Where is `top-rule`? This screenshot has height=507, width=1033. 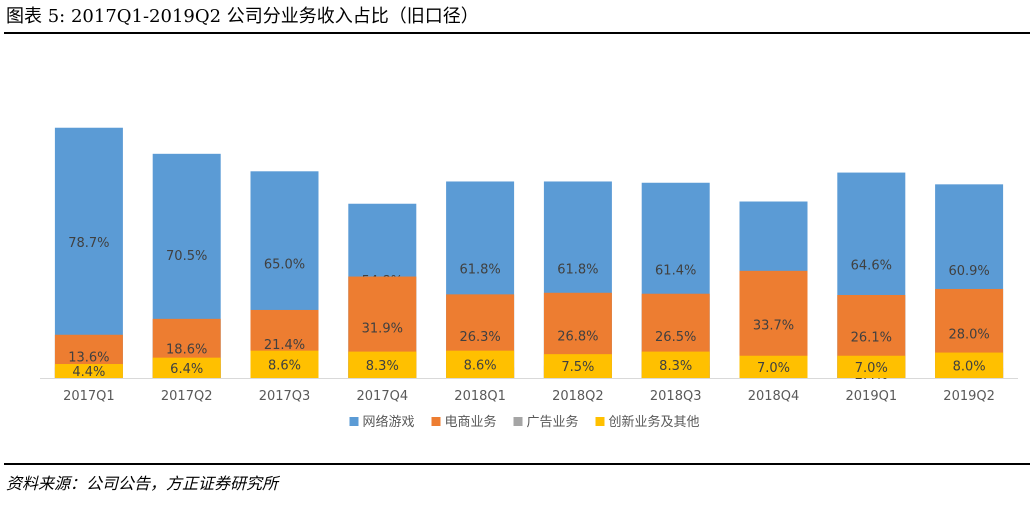
top-rule is located at coordinates (517, 33).